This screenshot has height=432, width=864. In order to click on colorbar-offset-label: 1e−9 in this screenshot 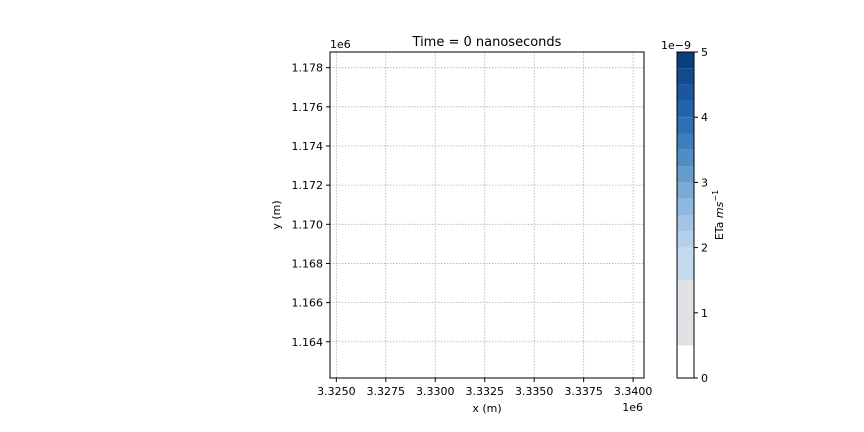, I will do `click(676, 45)`.